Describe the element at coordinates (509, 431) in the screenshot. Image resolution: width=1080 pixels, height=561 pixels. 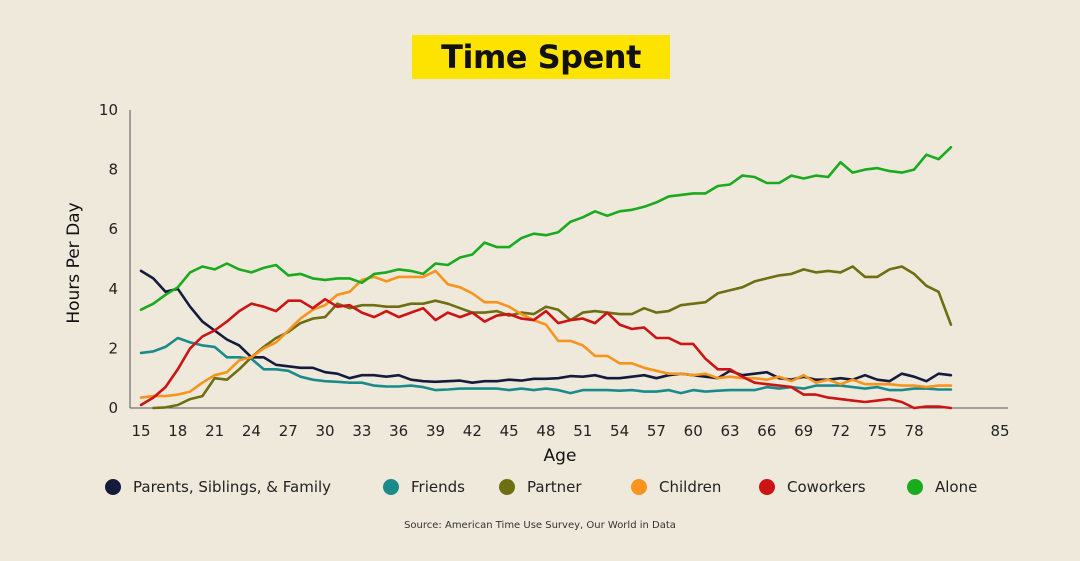
I see `x-tick-label: 45` at that location.